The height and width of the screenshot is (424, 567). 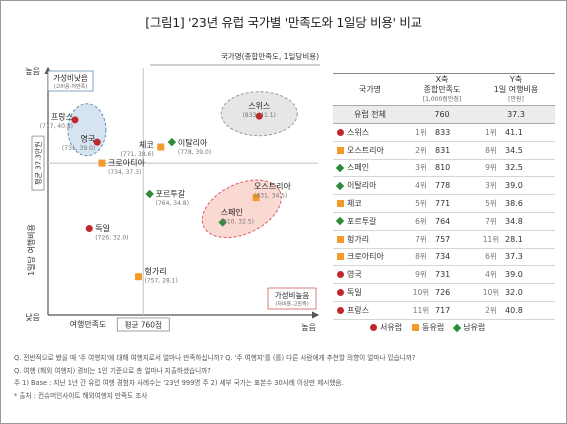 I want to click on point-헝가리: 헝가리 (757, 28.1), so click(x=156, y=276).